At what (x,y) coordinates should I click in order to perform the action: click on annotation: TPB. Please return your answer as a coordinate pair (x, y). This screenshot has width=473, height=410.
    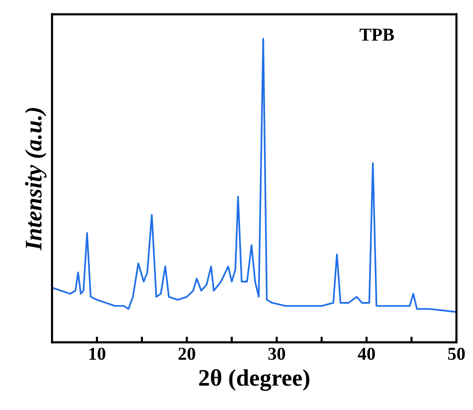
    Looking at the image, I should click on (377, 34).